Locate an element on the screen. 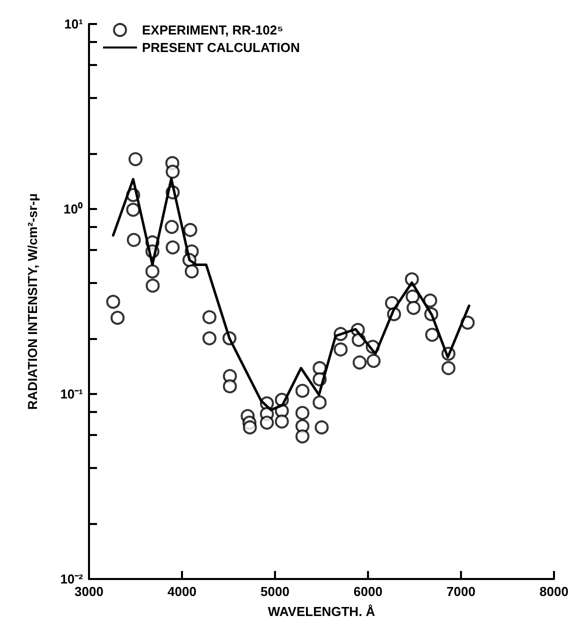 This screenshot has width=576, height=625. x-tick-label: 8000 is located at coordinates (554, 591).